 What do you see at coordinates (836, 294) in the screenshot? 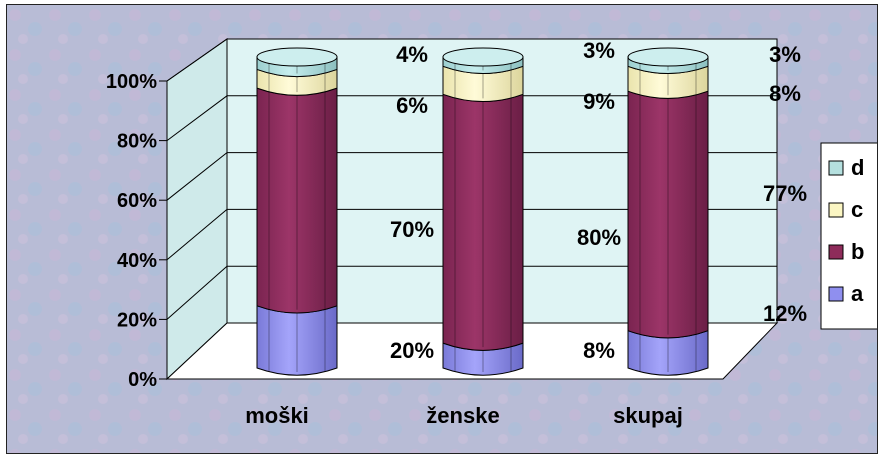
I see `legend-swatch-a` at bounding box center [836, 294].